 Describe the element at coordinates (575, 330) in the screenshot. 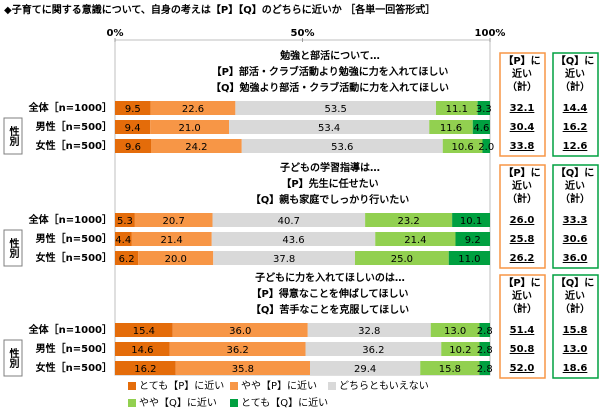

I see `q-total: 15.8` at that location.